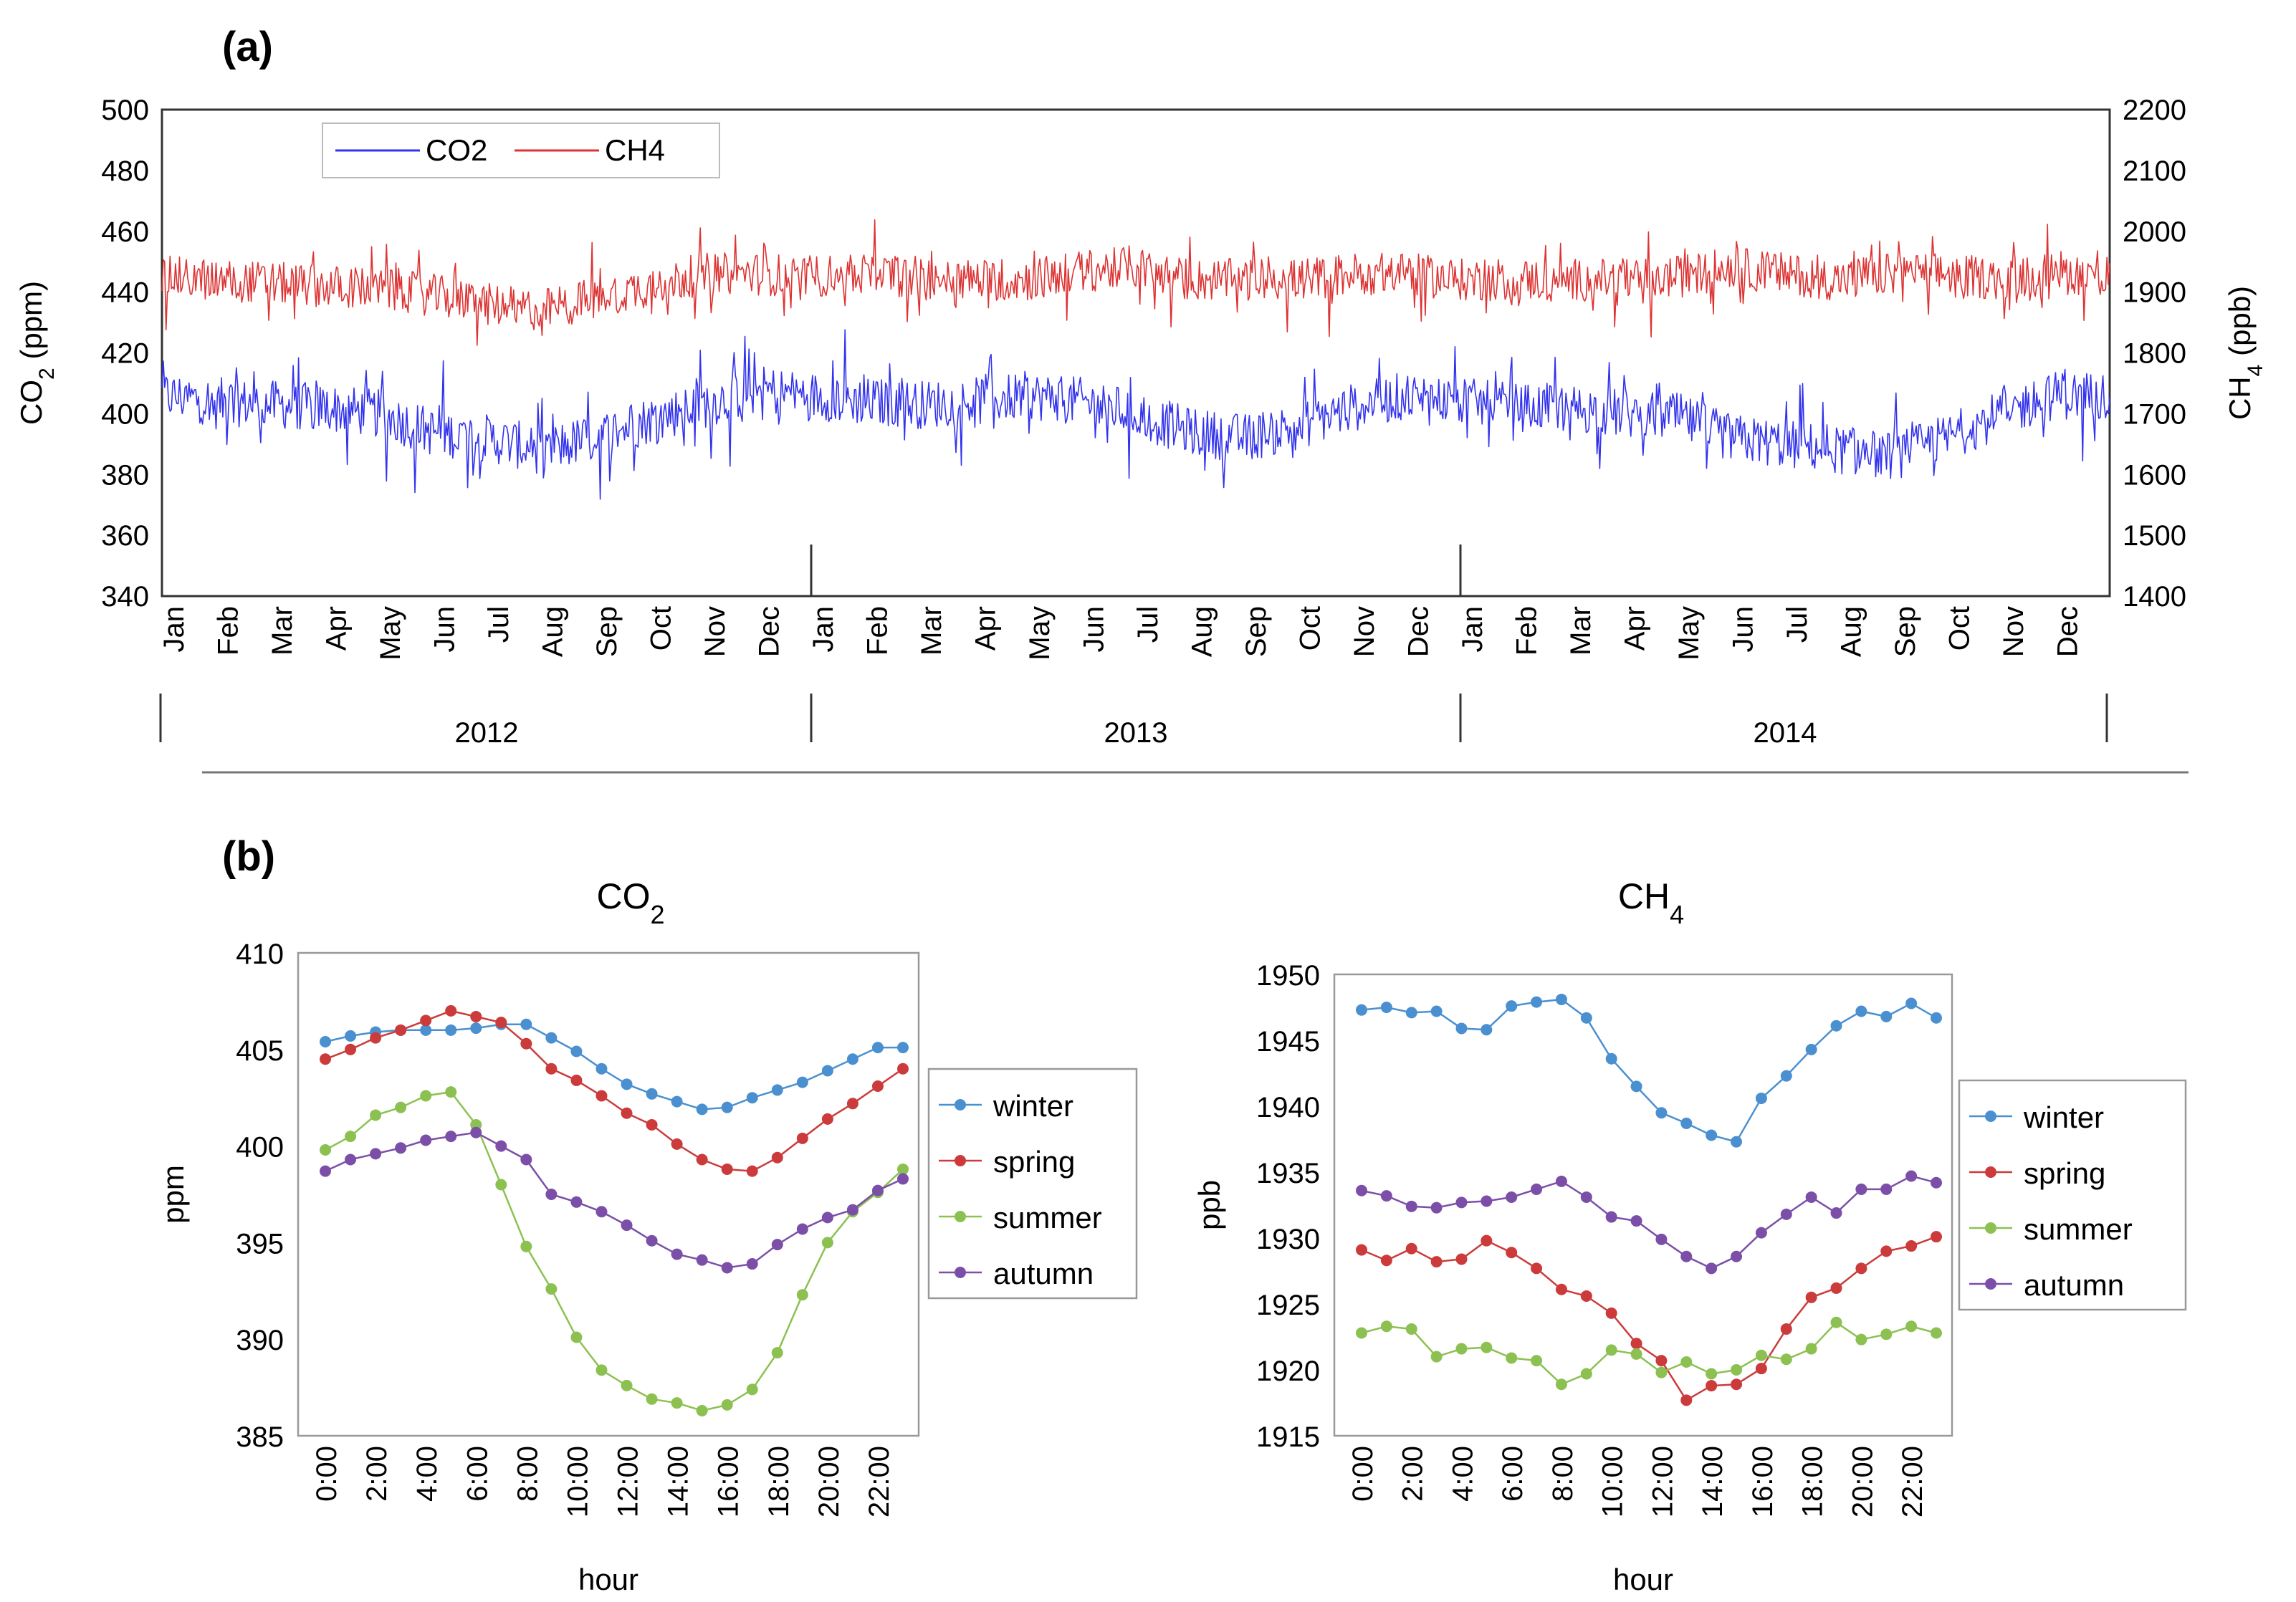 Image resolution: width=2296 pixels, height=1602 pixels. I want to click on month-tick-label: Sep, so click(1905, 631).